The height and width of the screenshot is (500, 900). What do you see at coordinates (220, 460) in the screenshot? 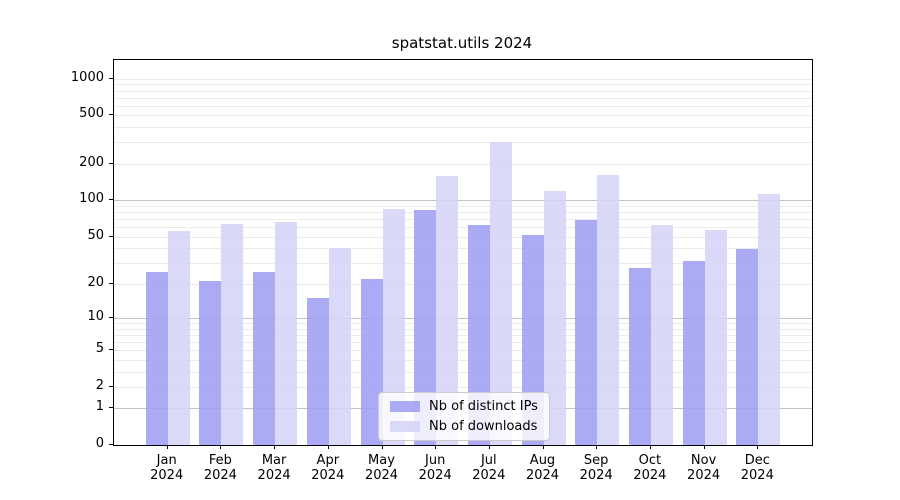
I see `x-tick-month: Feb` at bounding box center [220, 460].